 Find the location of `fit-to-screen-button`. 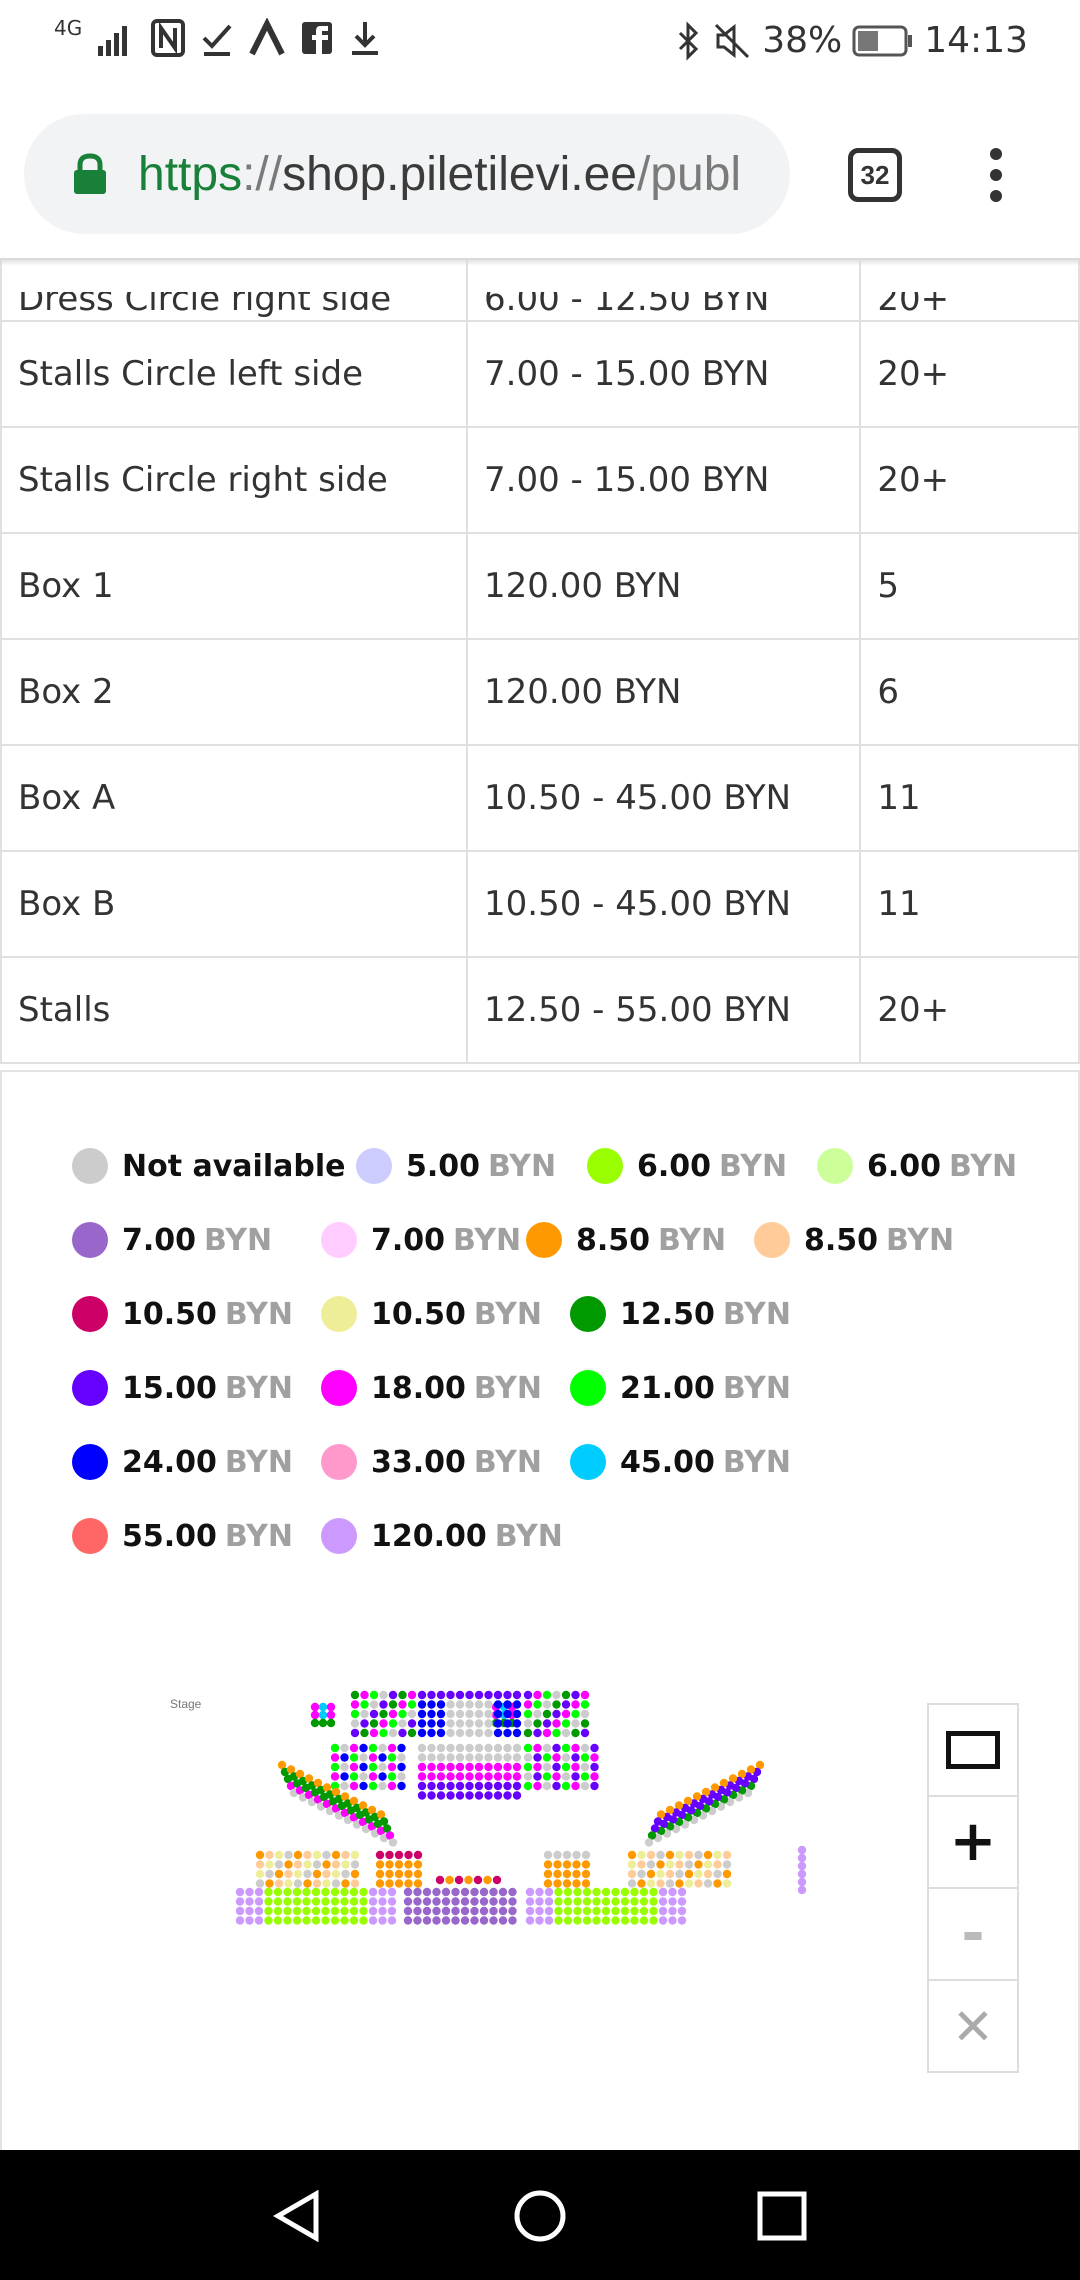

fit-to-screen-button is located at coordinates (973, 1751).